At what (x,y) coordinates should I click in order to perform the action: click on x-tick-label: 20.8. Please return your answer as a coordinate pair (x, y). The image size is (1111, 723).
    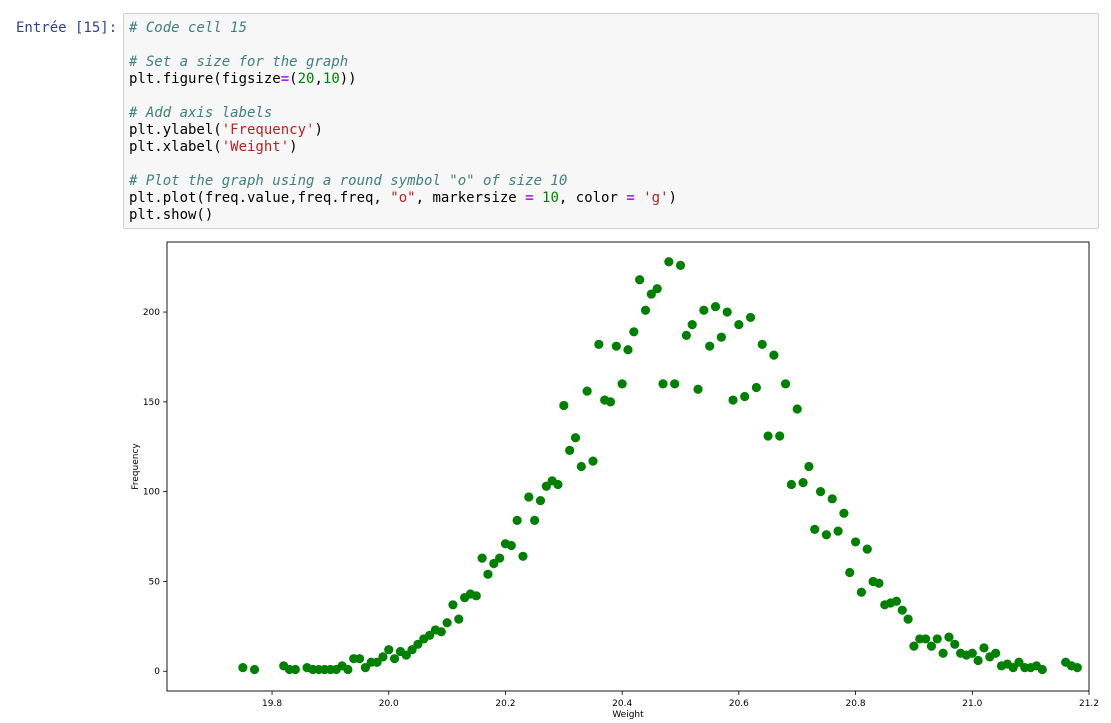
    Looking at the image, I should click on (856, 704).